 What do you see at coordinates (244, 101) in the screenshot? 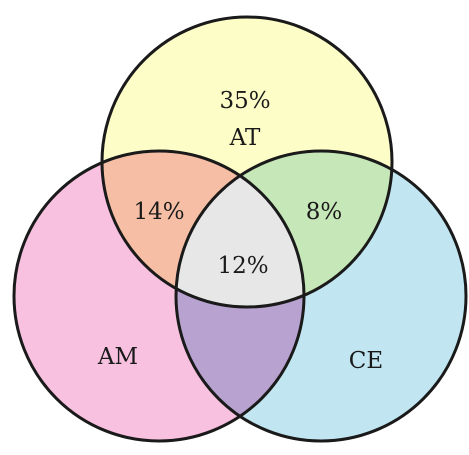
I see `at-only-value: 35%` at bounding box center [244, 101].